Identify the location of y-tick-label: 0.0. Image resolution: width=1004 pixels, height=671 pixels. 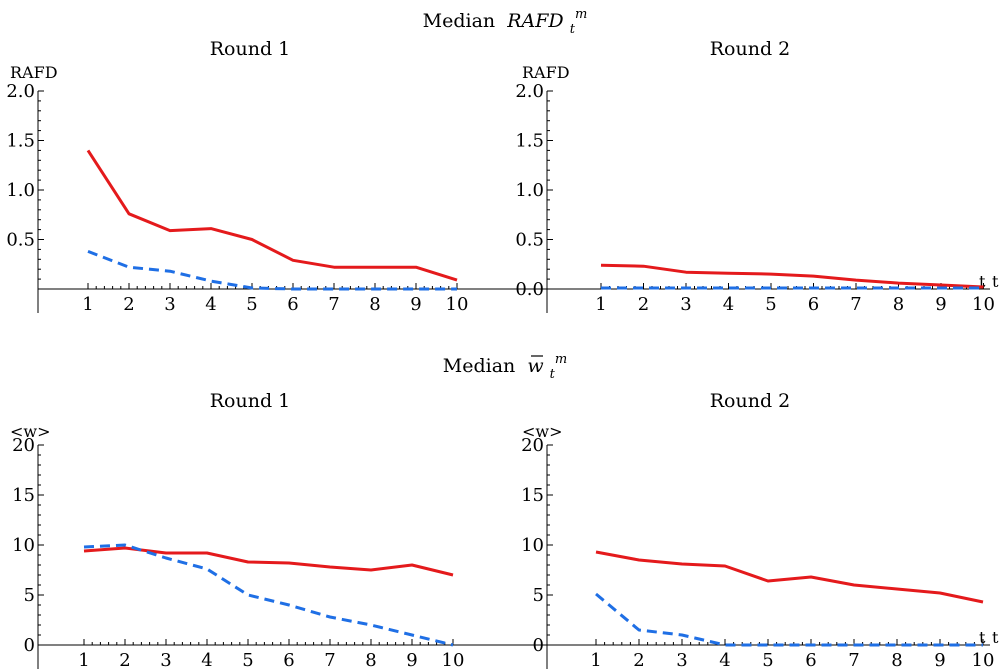
(529, 289).